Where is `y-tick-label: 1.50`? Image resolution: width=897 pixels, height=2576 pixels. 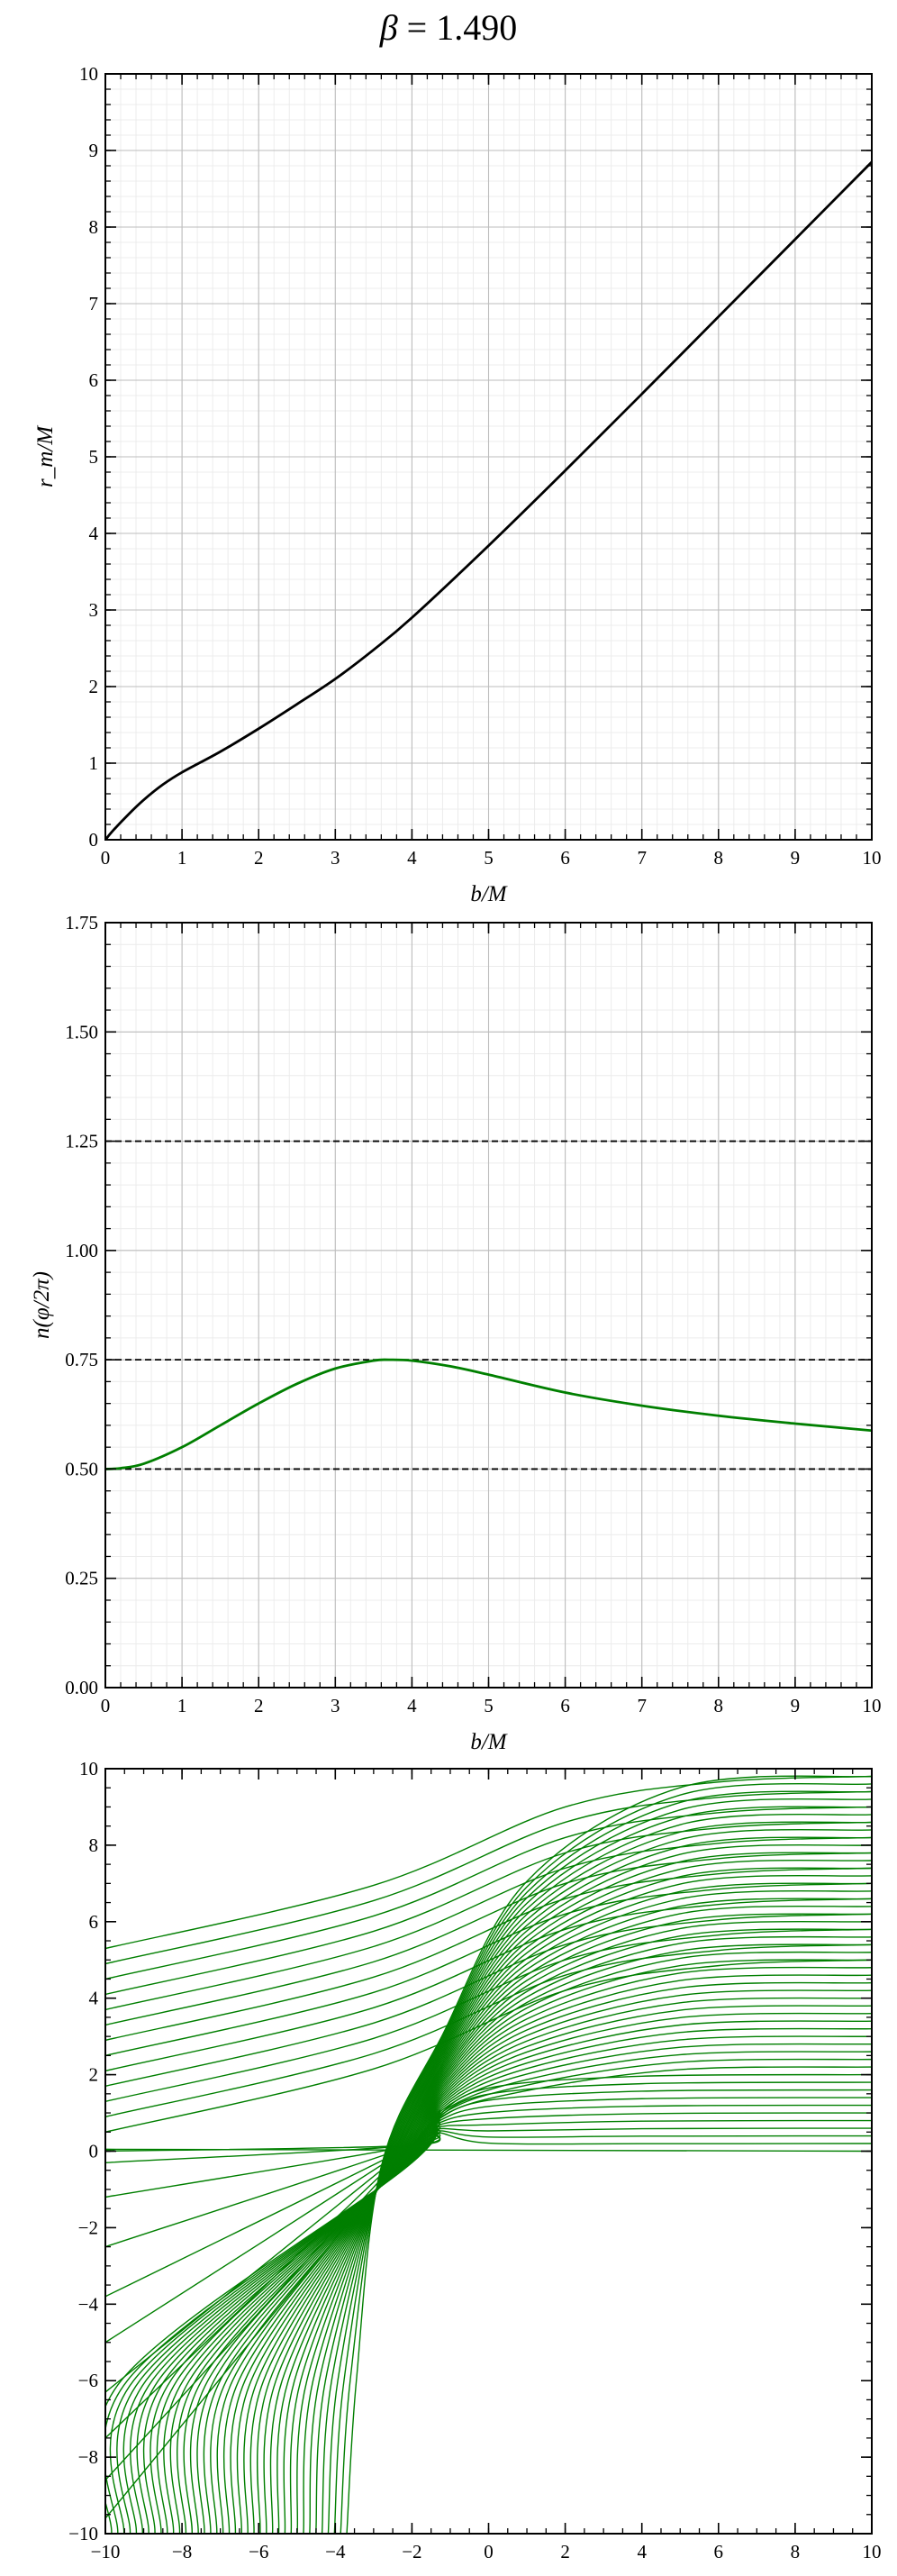 y-tick-label: 1.50 is located at coordinates (81, 1031).